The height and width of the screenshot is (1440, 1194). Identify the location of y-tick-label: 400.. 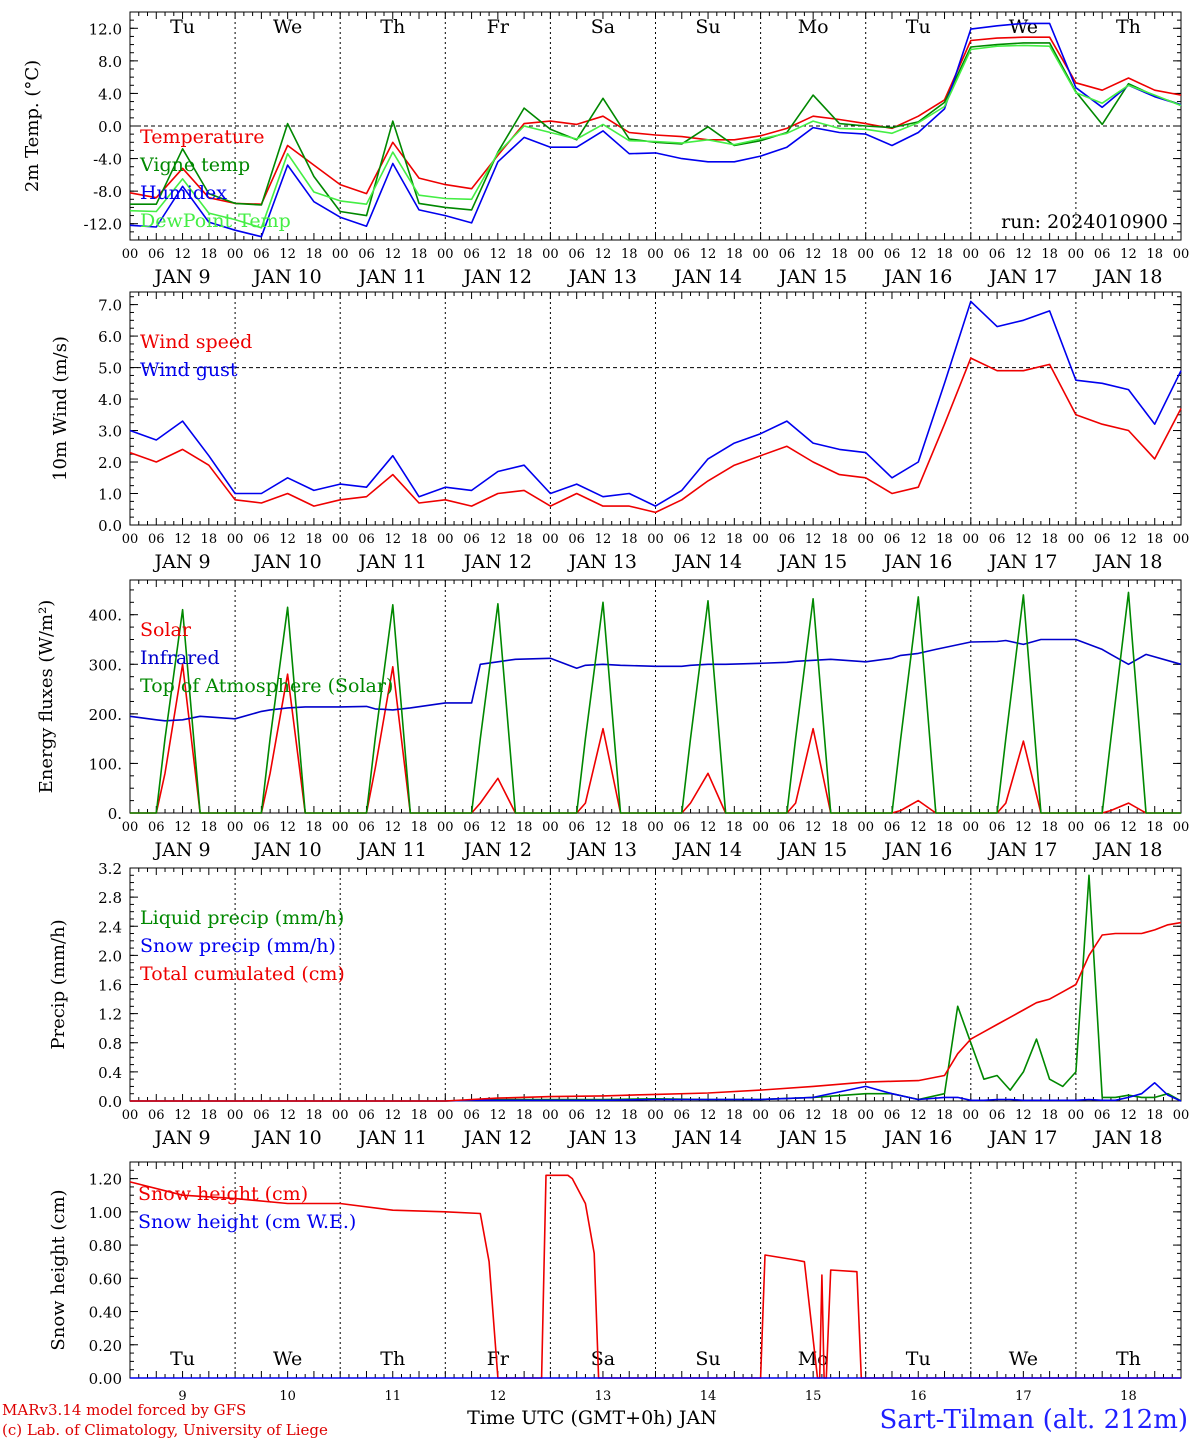
(105, 616).